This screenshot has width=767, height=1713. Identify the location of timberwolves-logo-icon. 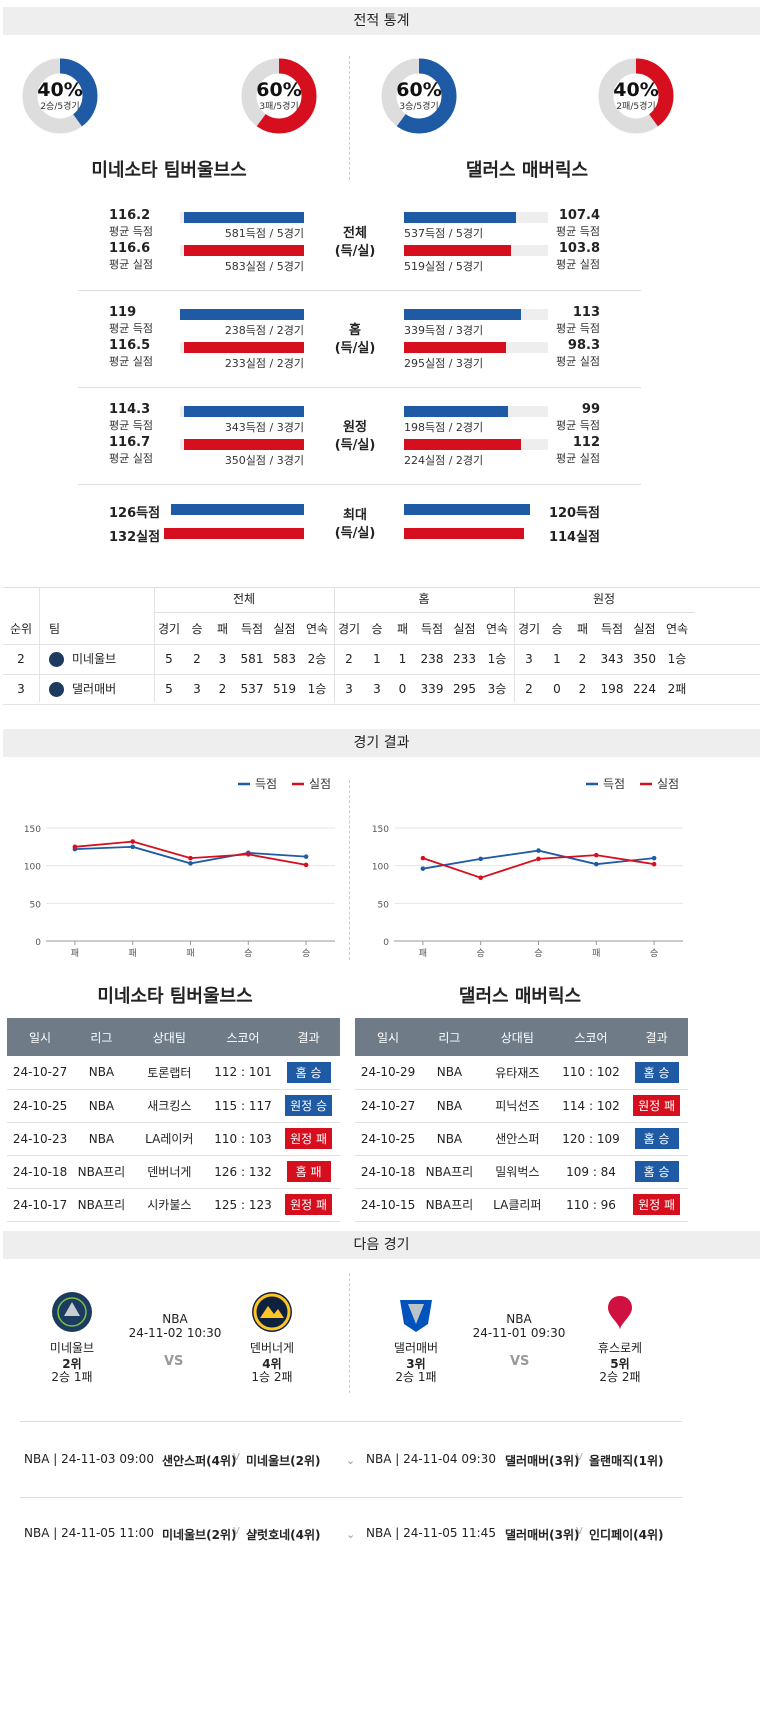
(72, 1312).